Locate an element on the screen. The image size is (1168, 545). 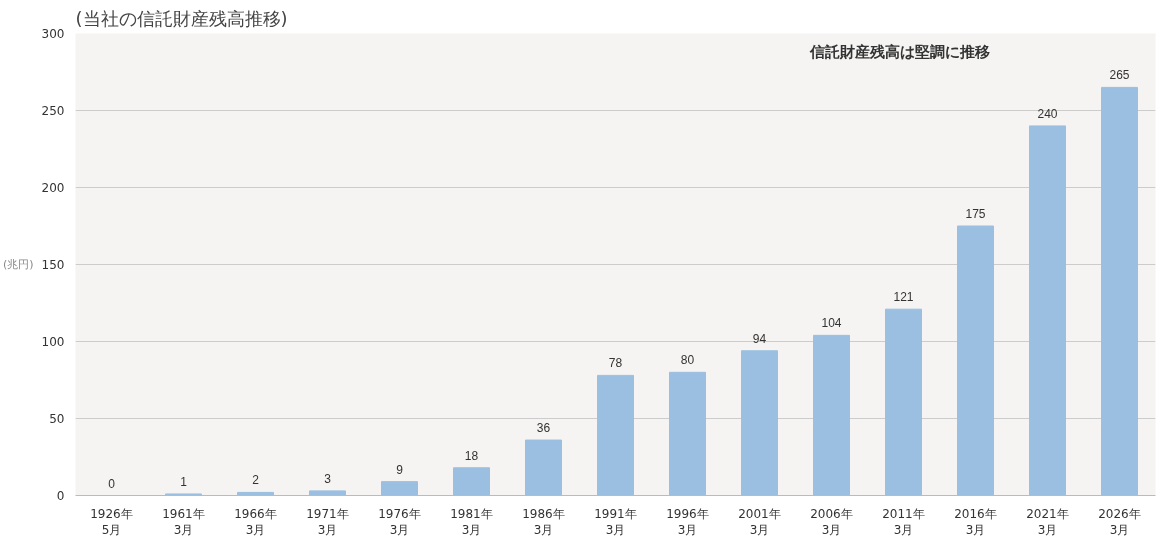
chart-title: (当社の信託財産残高推移) is located at coordinates (181, 18).